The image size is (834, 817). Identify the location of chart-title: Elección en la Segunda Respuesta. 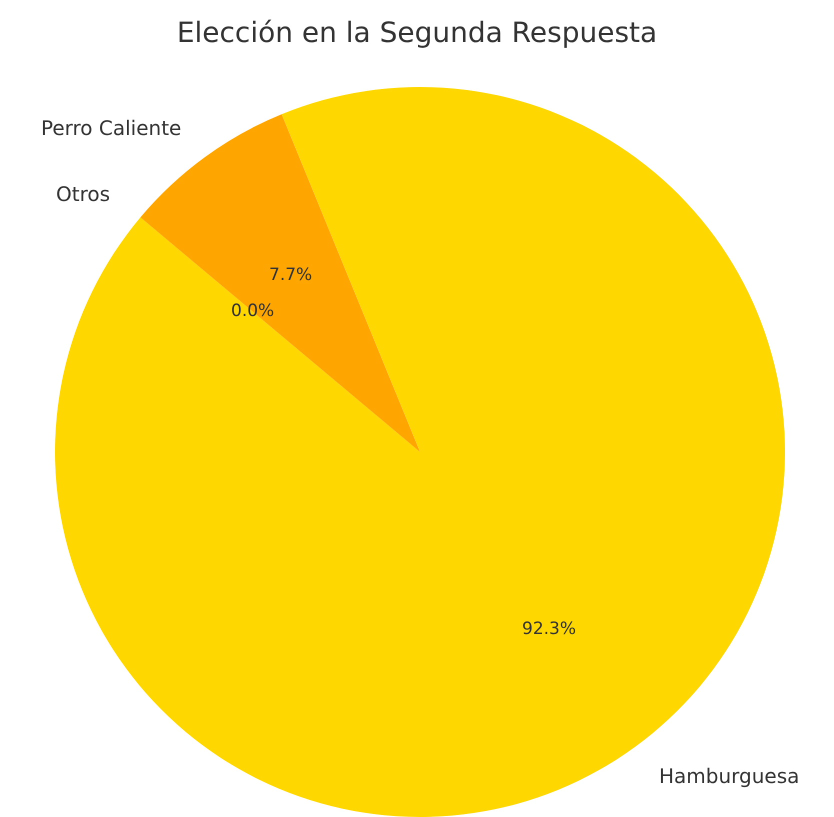
(417, 32).